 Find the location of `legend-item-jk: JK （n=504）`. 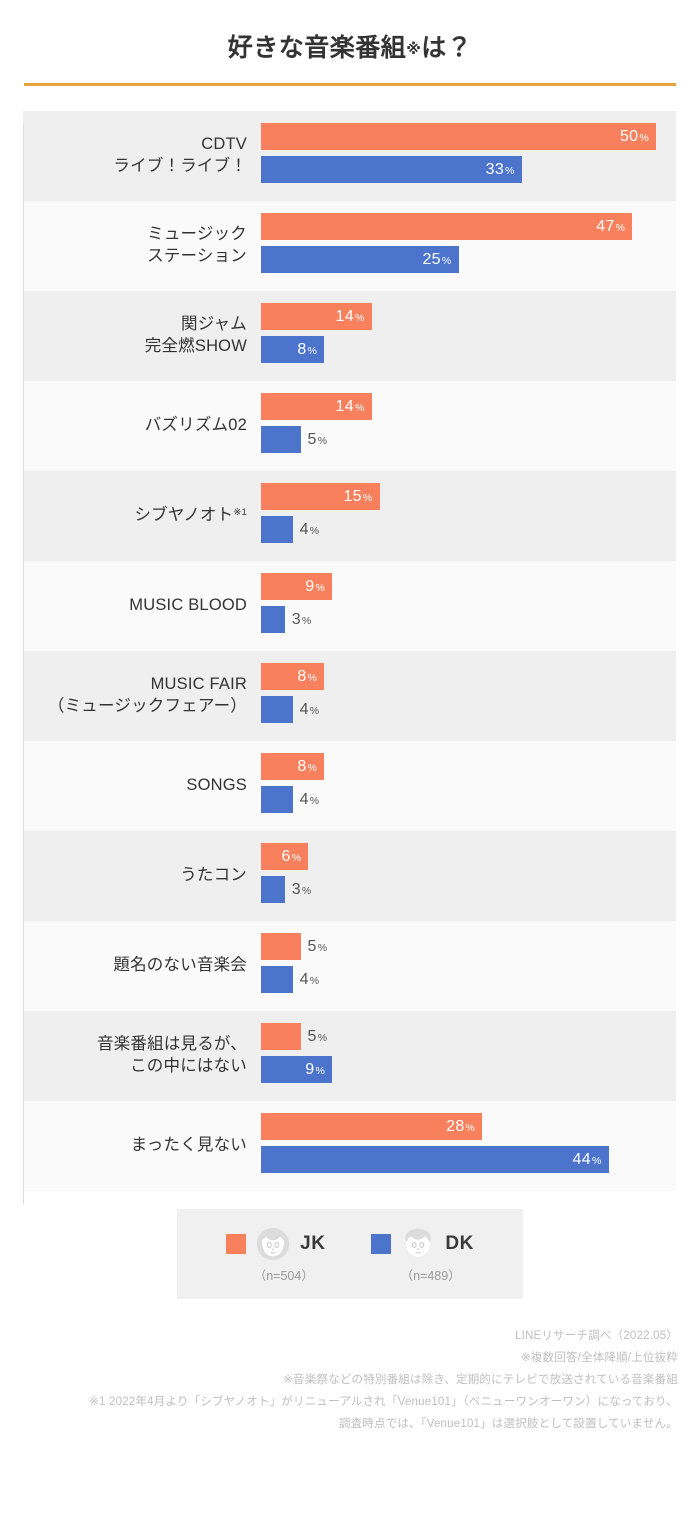

legend-item-jk: JK （n=504） is located at coordinates (275, 1254).